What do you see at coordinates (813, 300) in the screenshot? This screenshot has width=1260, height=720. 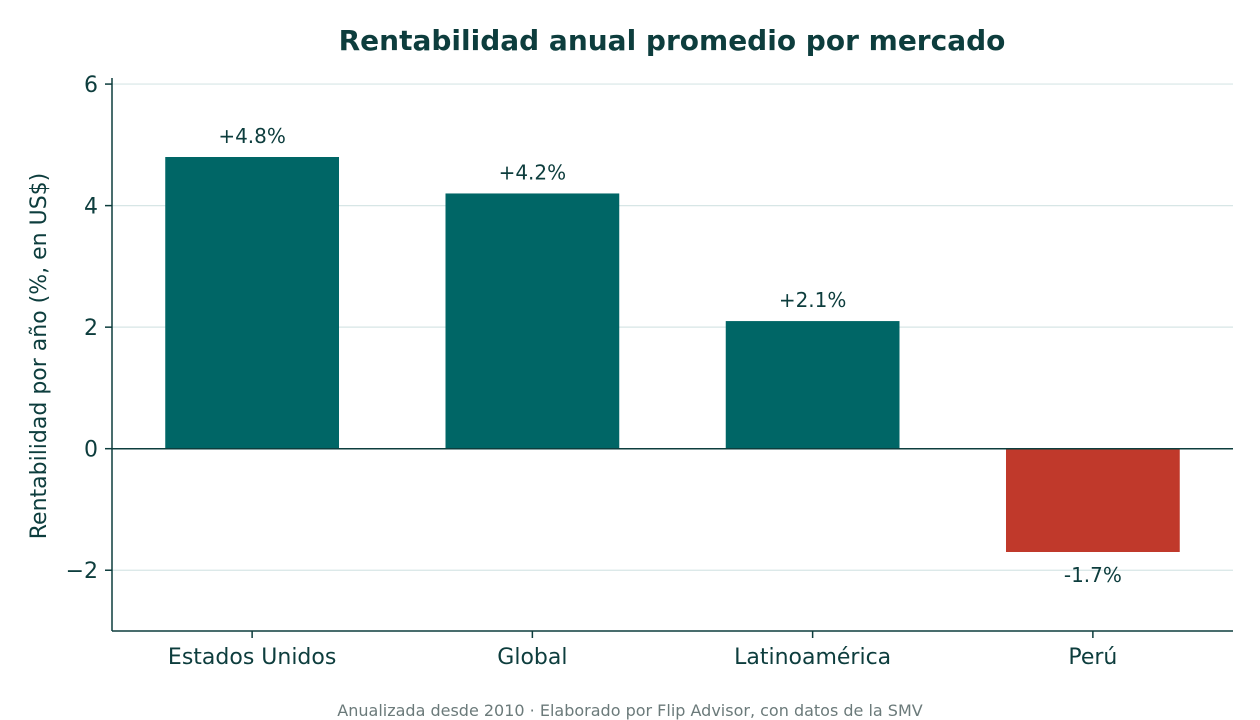 I see `data-label: +2.1%` at bounding box center [813, 300].